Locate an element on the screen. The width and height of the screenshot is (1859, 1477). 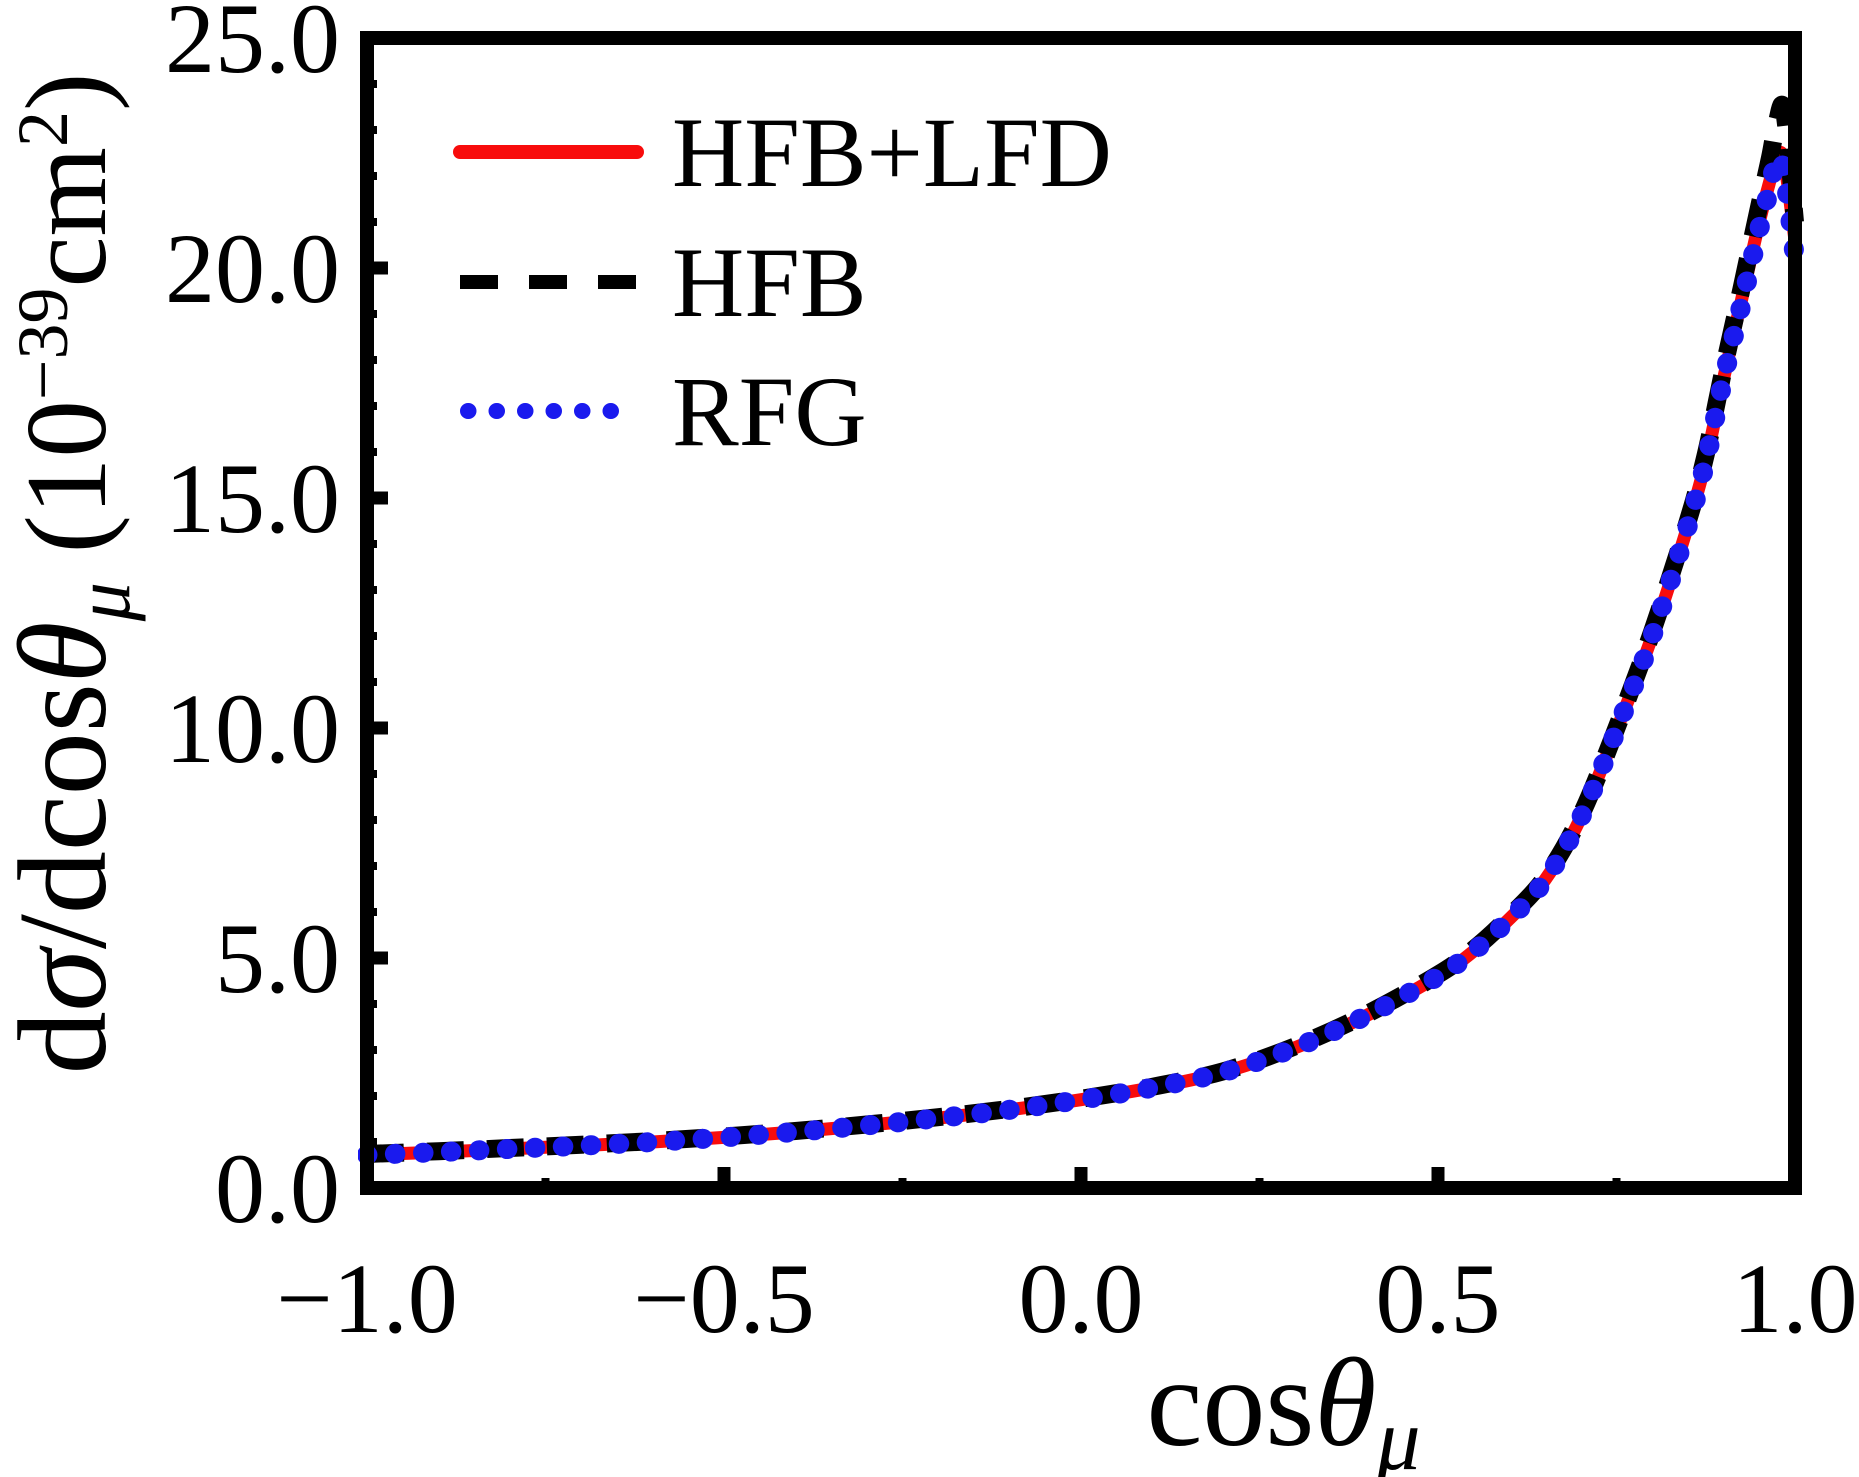
legend: HFB+LFD HFB RFG is located at coordinates (782, 282).